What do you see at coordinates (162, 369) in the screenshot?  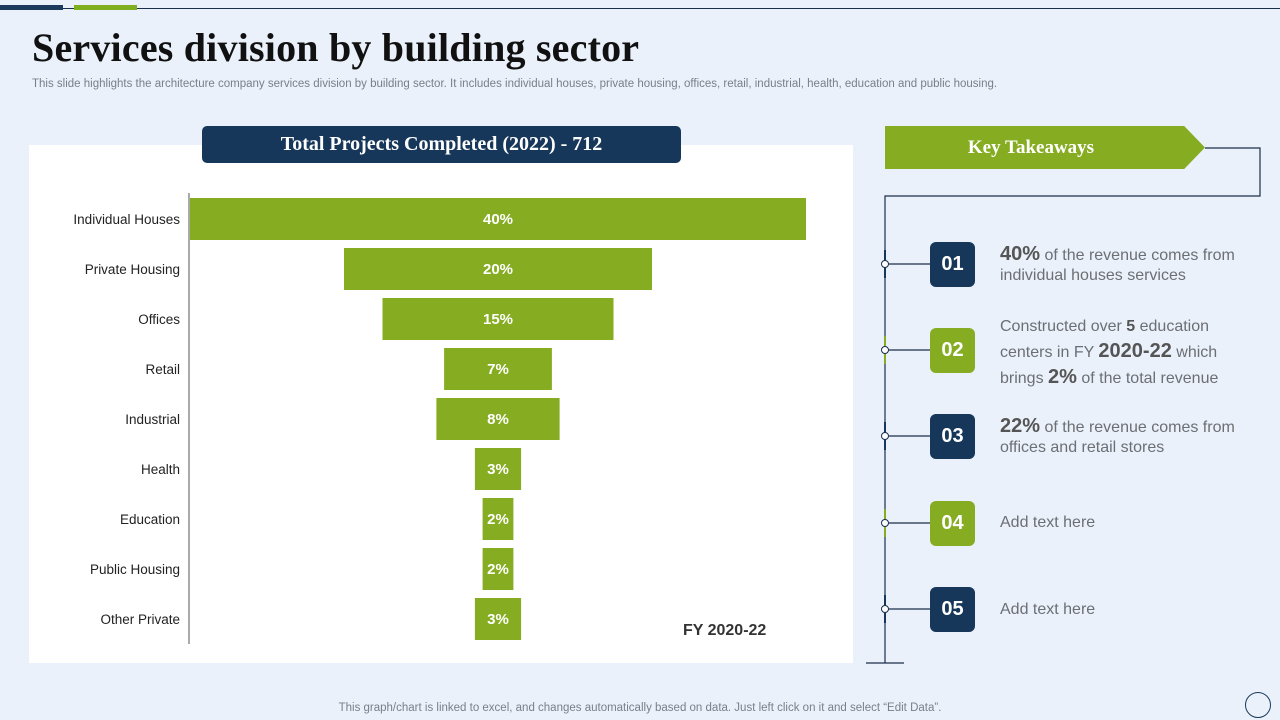 I see `category-label: Retail` at bounding box center [162, 369].